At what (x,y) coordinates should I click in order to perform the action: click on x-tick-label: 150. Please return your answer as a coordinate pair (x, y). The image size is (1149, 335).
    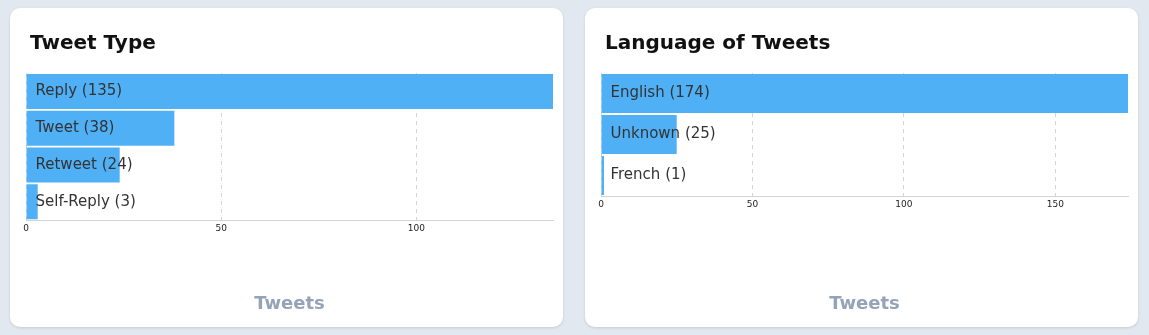
    Looking at the image, I should click on (1055, 203).